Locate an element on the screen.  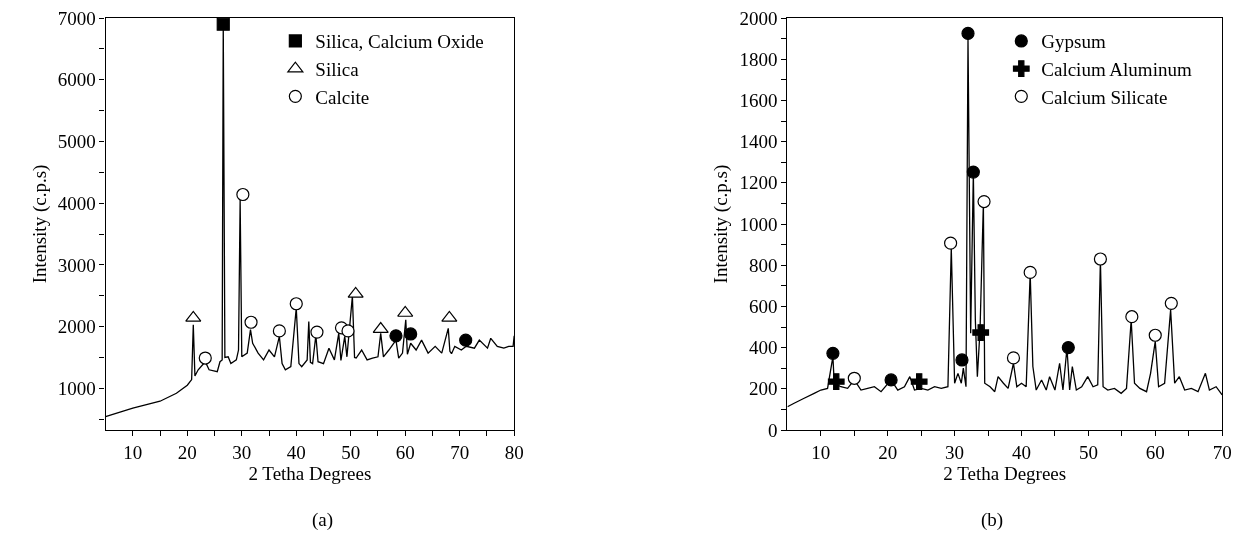
legend-label: Calcite is located at coordinates (342, 97).